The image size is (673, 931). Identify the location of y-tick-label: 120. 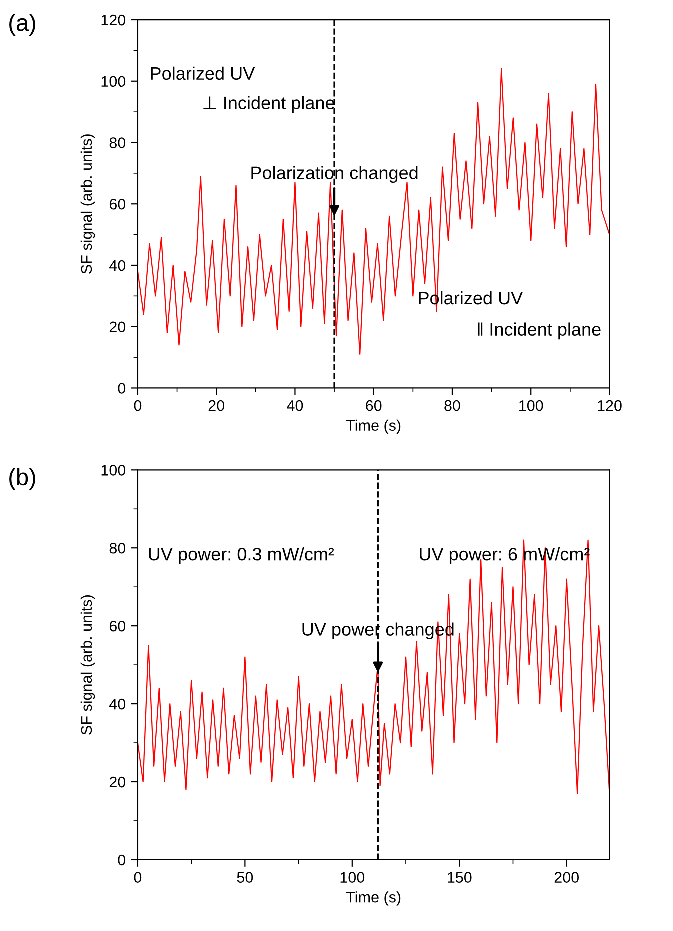
(114, 20).